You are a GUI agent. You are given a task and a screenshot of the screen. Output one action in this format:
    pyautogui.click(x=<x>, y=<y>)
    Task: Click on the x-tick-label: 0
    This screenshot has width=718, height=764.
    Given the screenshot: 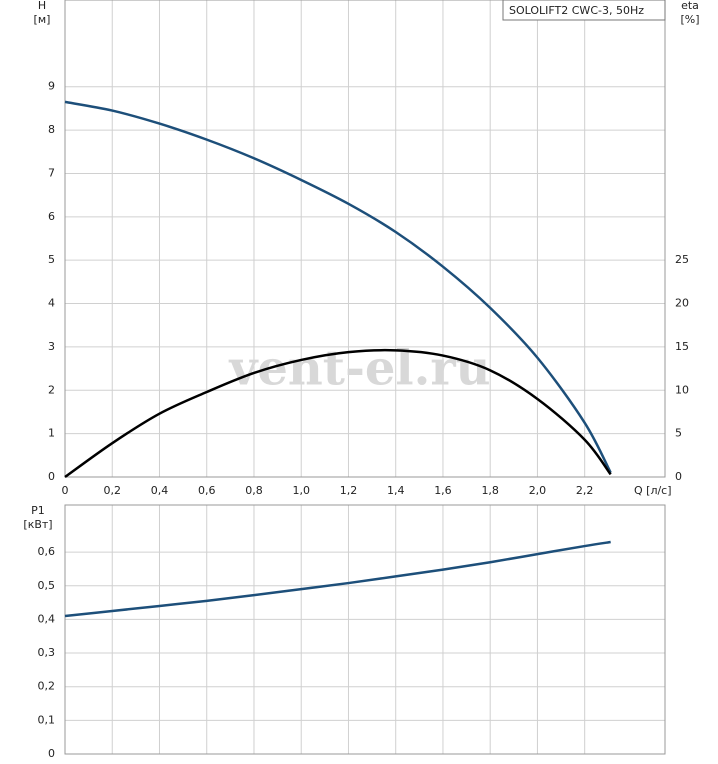 What is the action you would take?
    pyautogui.click(x=65, y=490)
    